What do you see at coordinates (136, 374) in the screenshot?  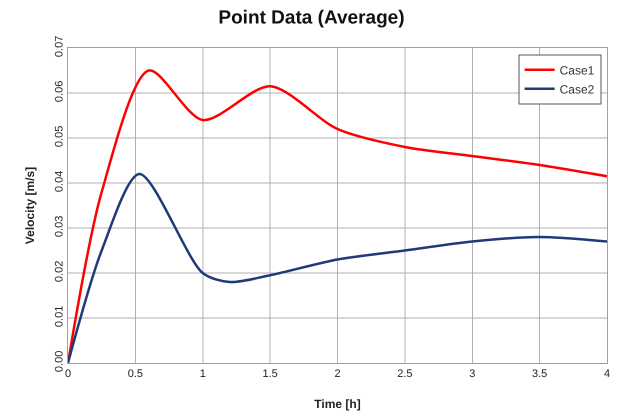 I see `x-tick-label: 0.5` at bounding box center [136, 374].